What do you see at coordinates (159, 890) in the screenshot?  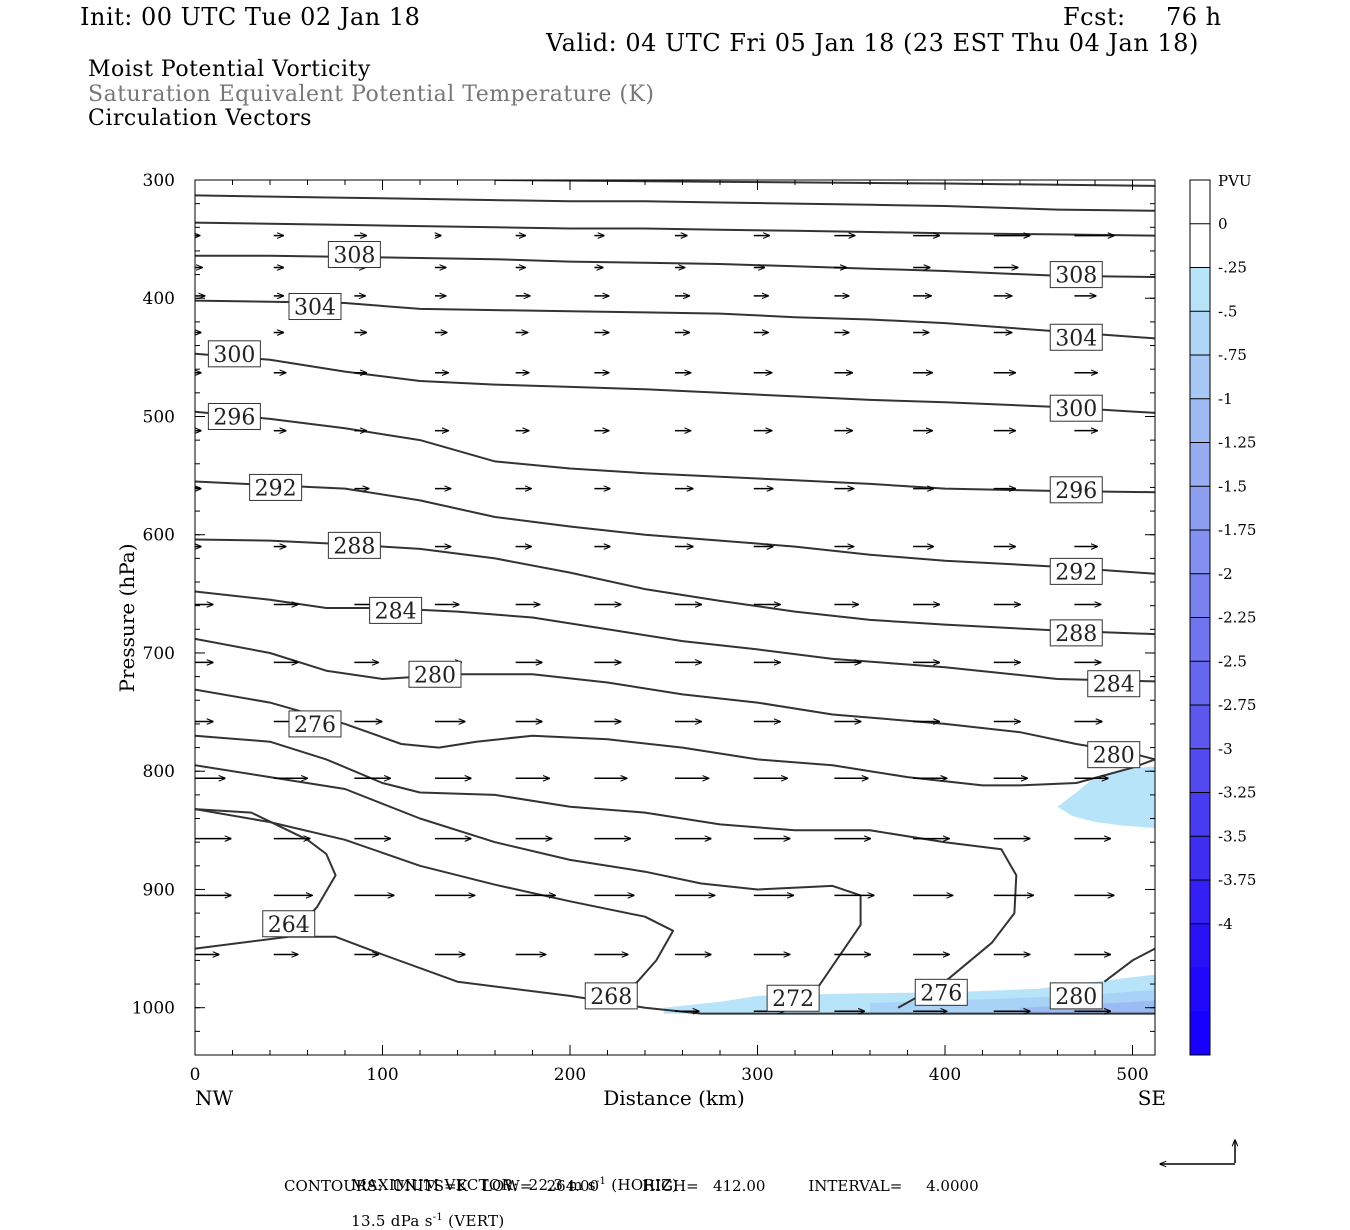 I see `y-tick-900: 900` at bounding box center [159, 890].